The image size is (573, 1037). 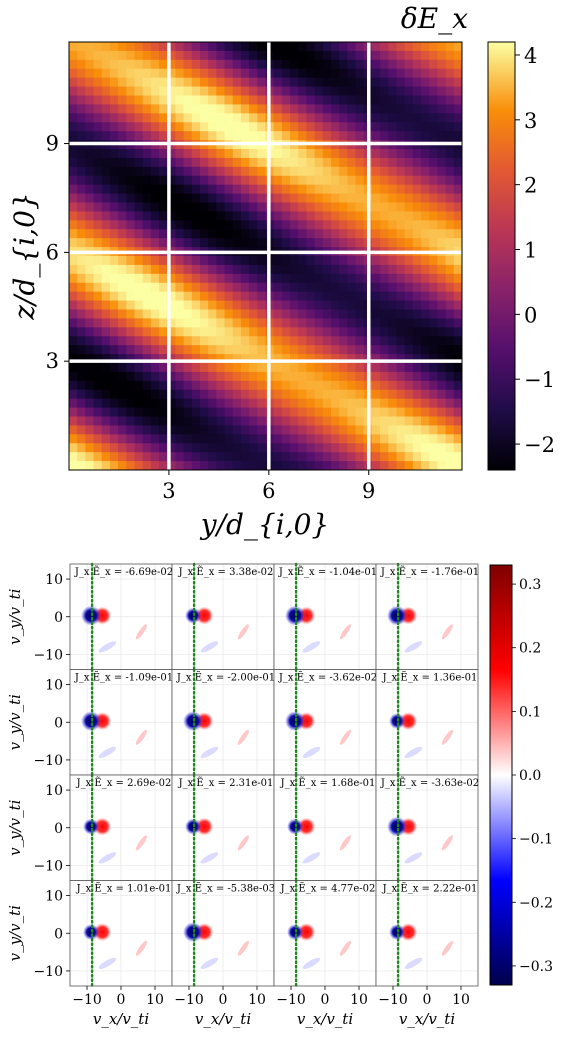 What do you see at coordinates (223, 827) in the screenshot?
I see `velocity-panel: J_x Ẽ_x = 2.31e-01` at bounding box center [223, 827].